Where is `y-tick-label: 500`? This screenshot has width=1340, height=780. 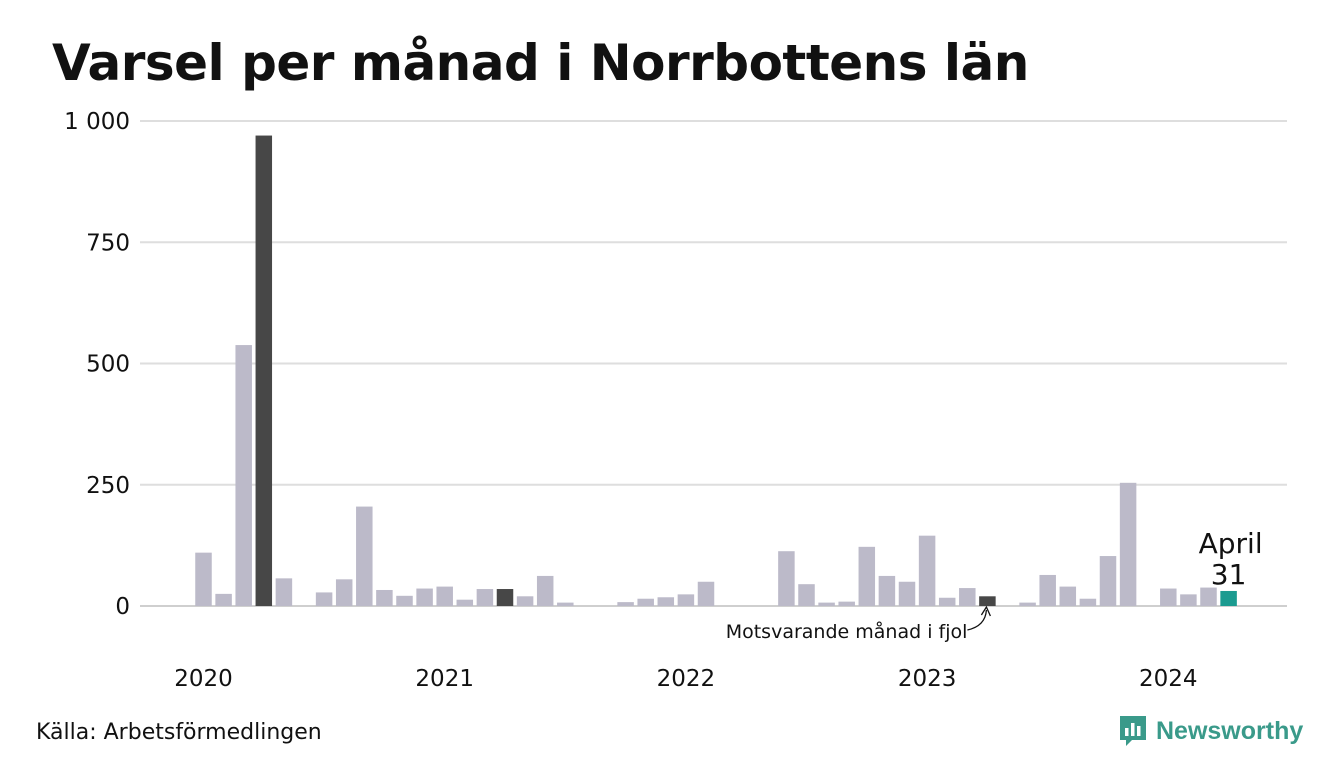
y-tick-label: 500 is located at coordinates (108, 365).